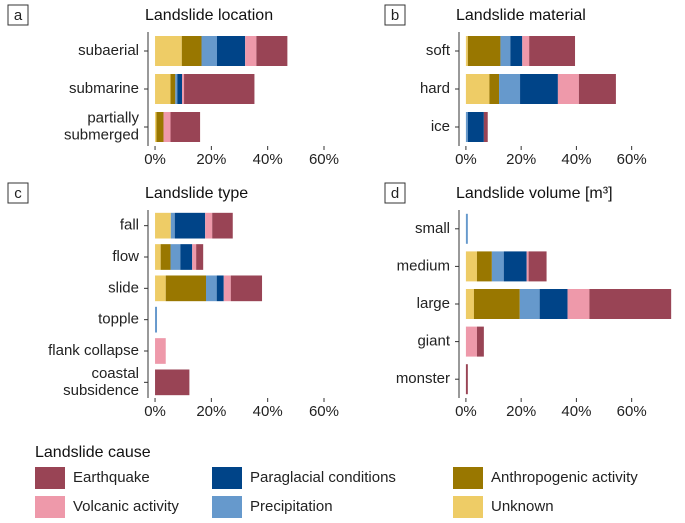 Image resolution: width=685 pixels, height=523 pixels. What do you see at coordinates (432, 228) in the screenshot?
I see `y-tick-label: small` at bounding box center [432, 228].